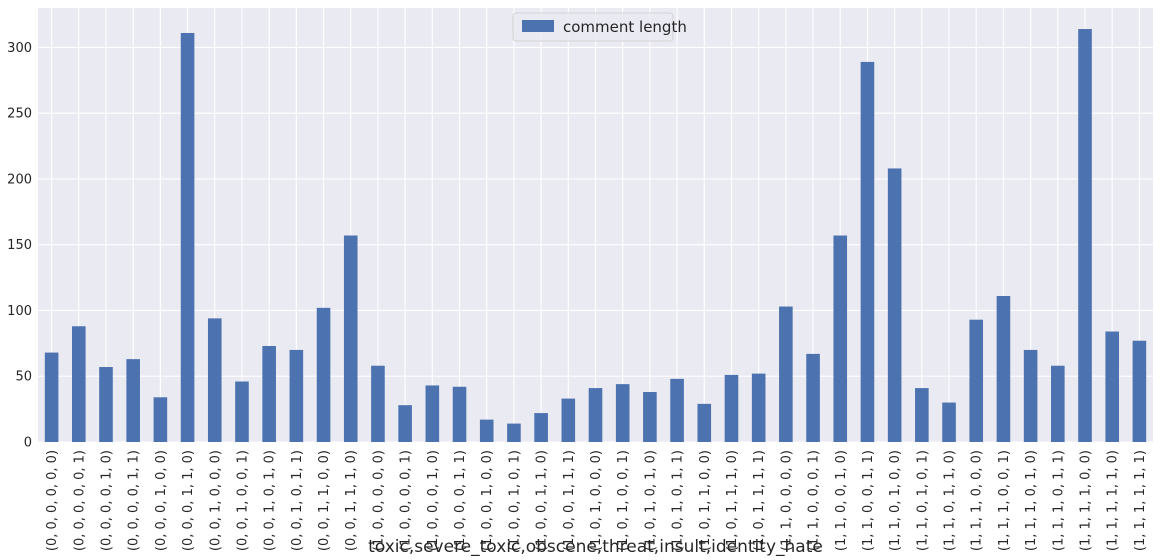  Describe the element at coordinates (19, 114) in the screenshot. I see `y-tick-label: 250` at that location.